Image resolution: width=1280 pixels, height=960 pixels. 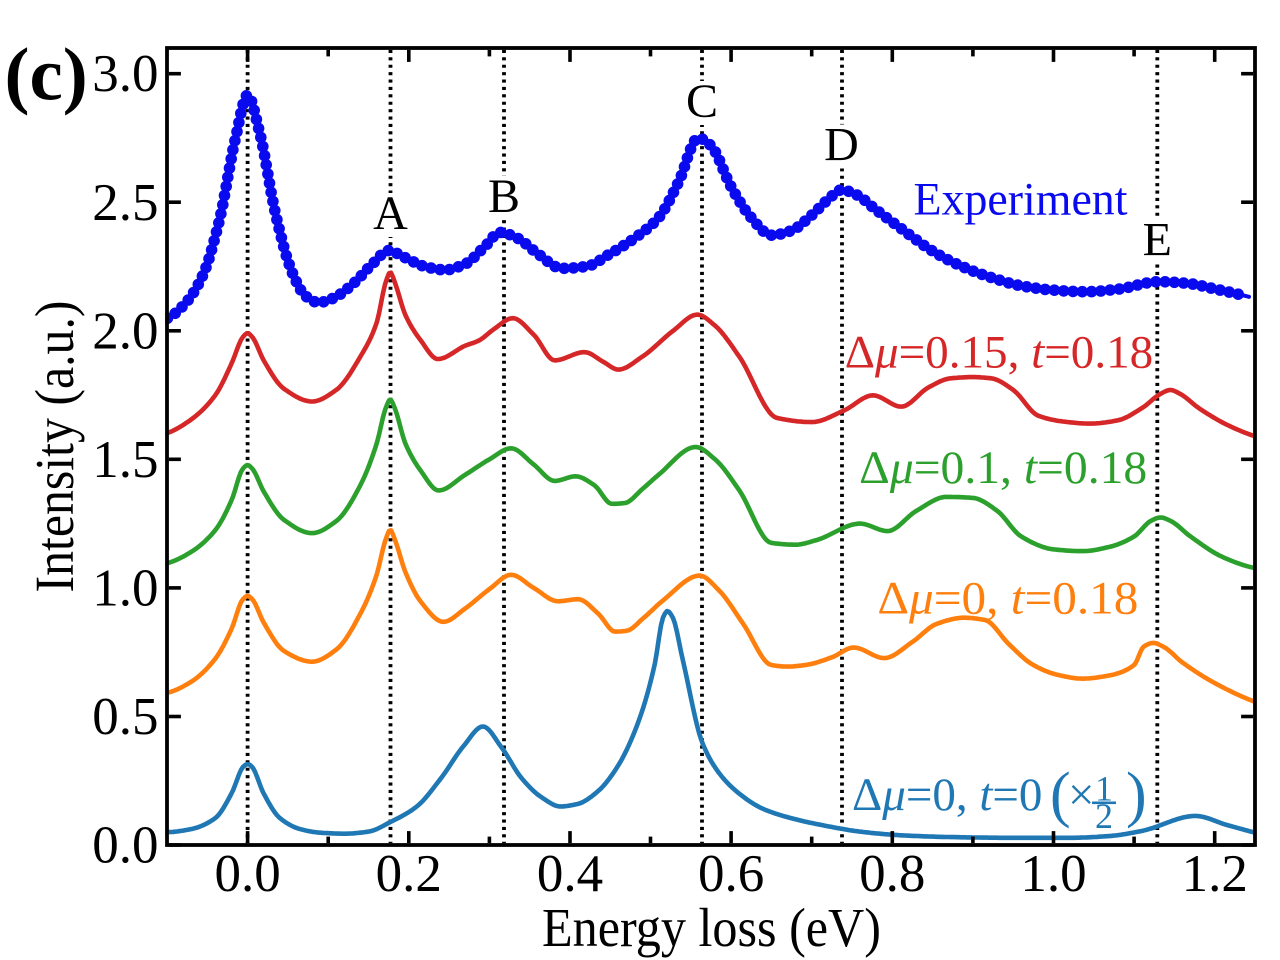 I want to click on svg-text: C, so click(x=702, y=101).